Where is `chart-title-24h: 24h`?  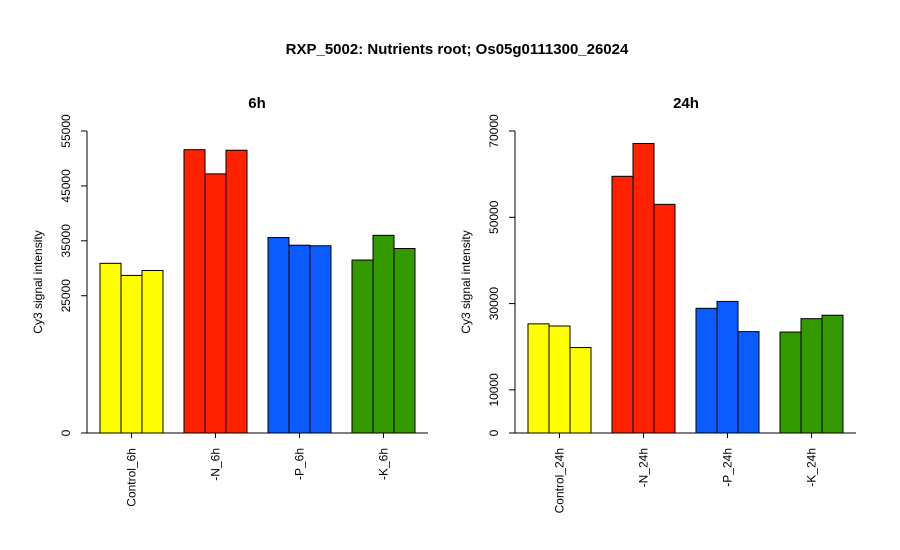 chart-title-24h: 24h is located at coordinates (686, 103).